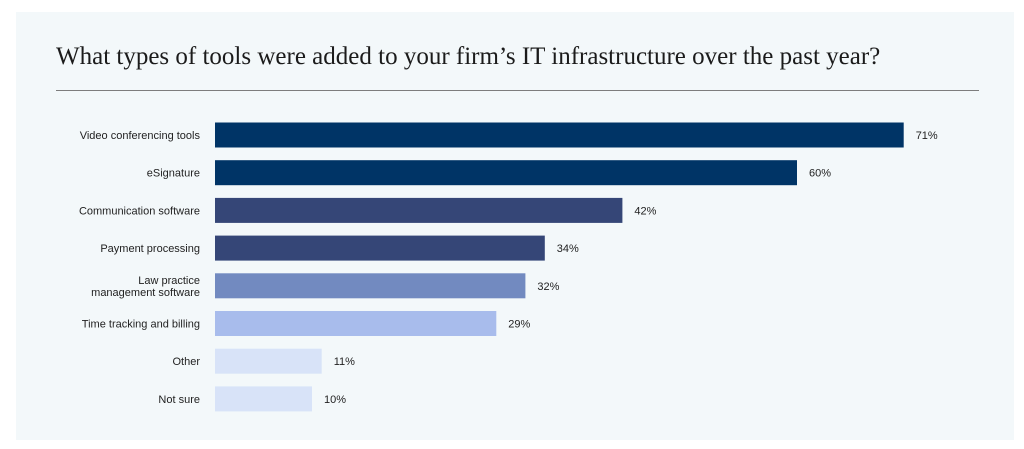 The height and width of the screenshot is (449, 1024). I want to click on category-label: Law practice, so click(169, 281).